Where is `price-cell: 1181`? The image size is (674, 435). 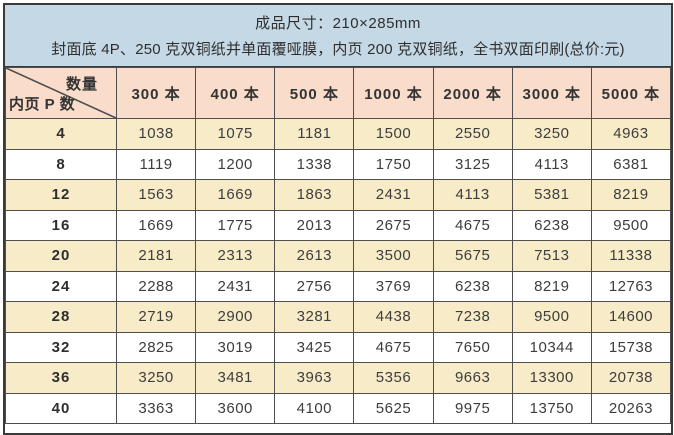
price-cell: 1181 is located at coordinates (314, 134).